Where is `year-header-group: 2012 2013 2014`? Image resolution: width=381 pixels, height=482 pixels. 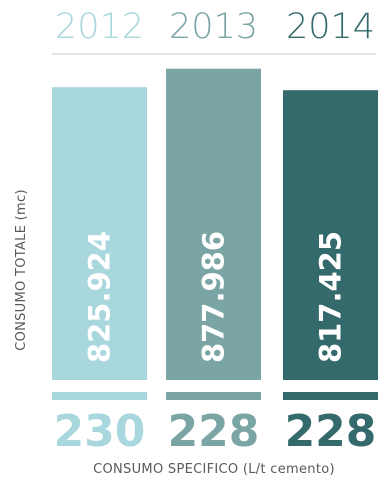
year-header-group: 2012 2013 2014 is located at coordinates (215, 27).